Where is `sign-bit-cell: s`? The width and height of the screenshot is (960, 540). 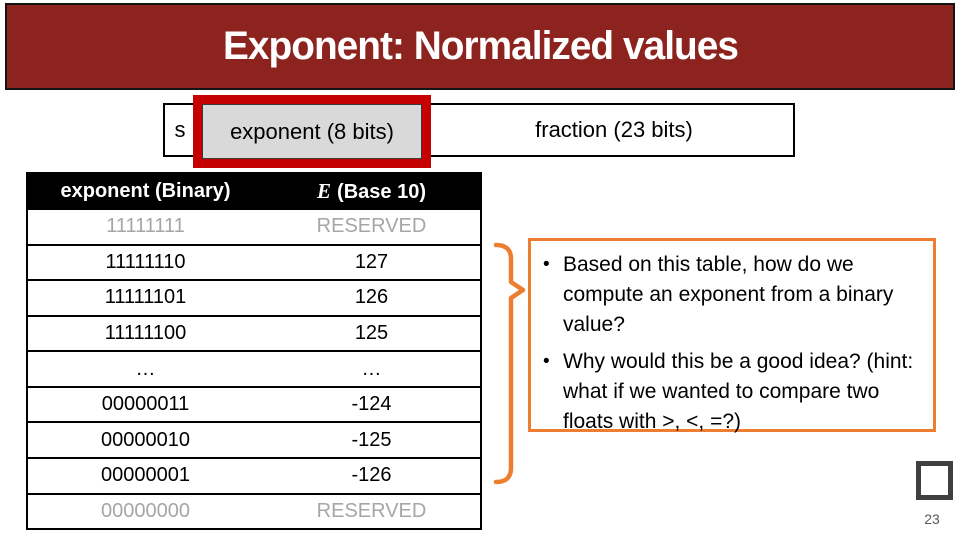 sign-bit-cell: s is located at coordinates (180, 129).